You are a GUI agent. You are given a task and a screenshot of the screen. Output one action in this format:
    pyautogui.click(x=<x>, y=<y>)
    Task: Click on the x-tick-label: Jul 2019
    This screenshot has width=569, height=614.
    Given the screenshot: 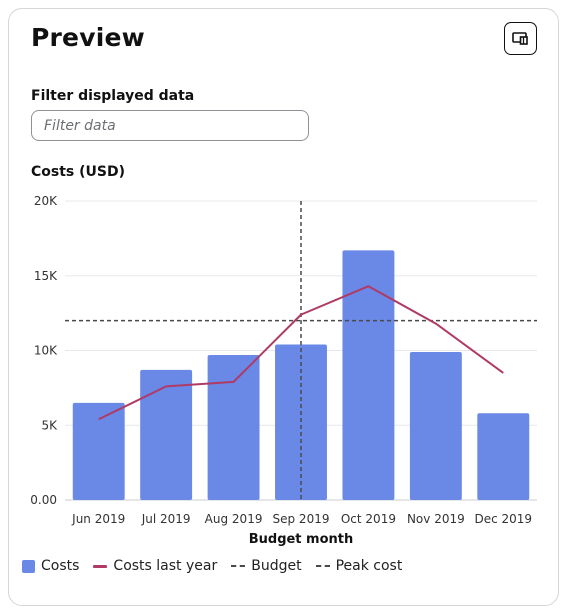 What is the action you would take?
    pyautogui.click(x=166, y=519)
    